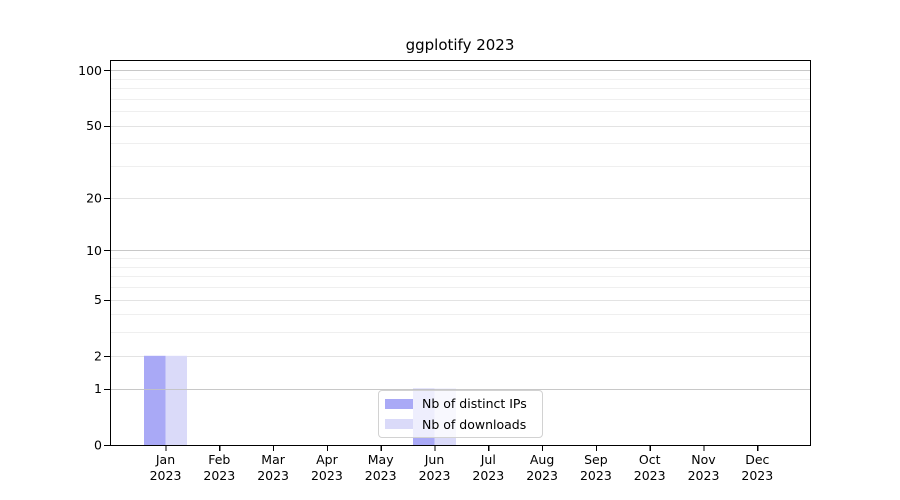  I want to click on legend-label-distinct-ips: Nb of distinct IPs, so click(474, 404).